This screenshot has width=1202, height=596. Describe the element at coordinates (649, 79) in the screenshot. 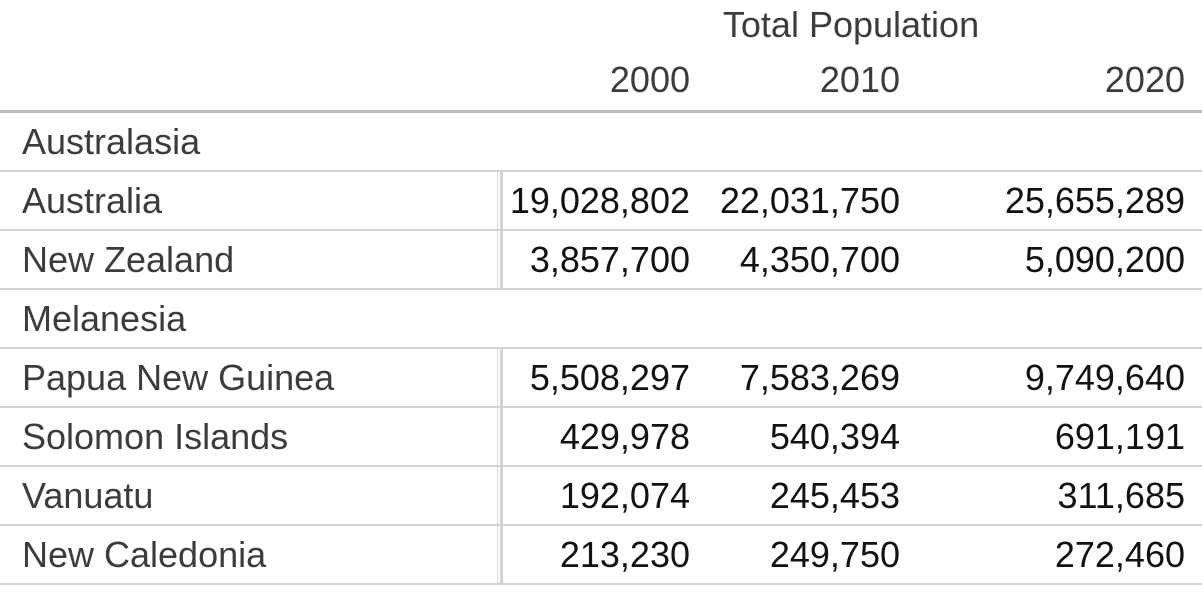

I see `year-header-2000: 2000` at that location.